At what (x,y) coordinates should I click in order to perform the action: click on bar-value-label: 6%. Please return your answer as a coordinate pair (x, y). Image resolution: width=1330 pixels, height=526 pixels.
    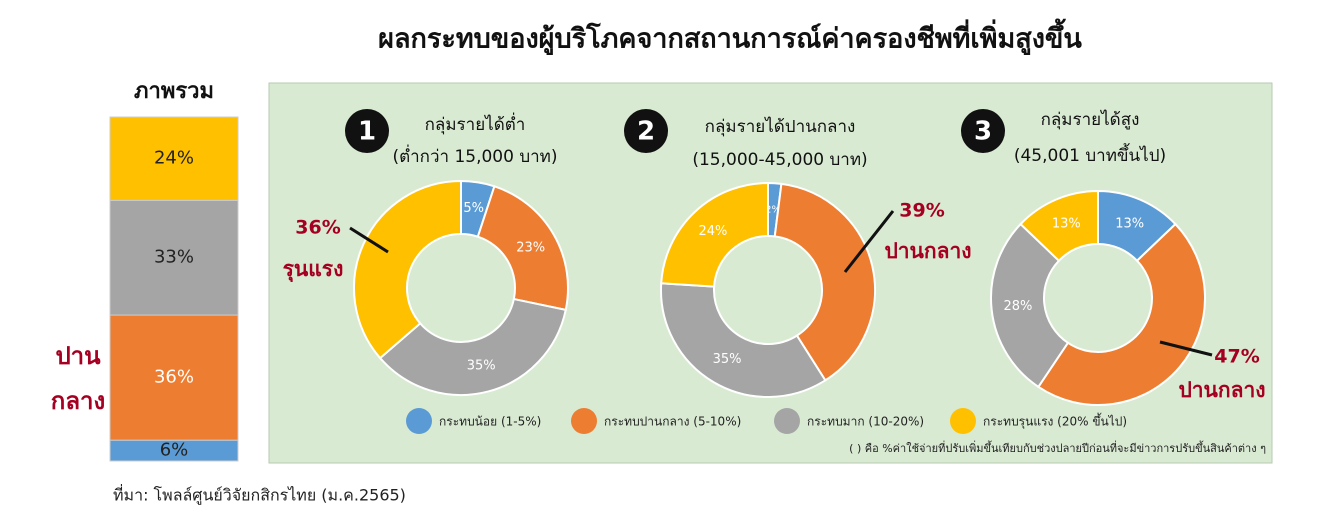
    Looking at the image, I should click on (174, 450).